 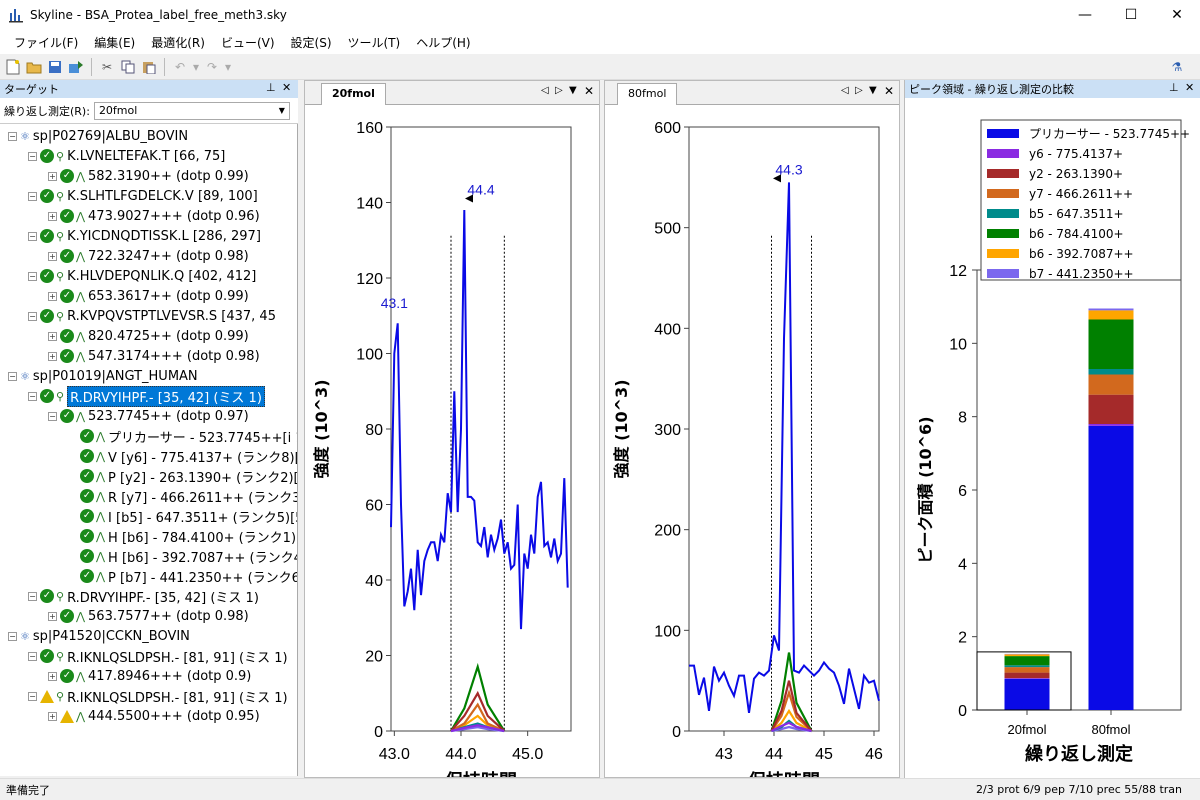 I want to click on redo-icon: ↷, so click(x=212, y=66).